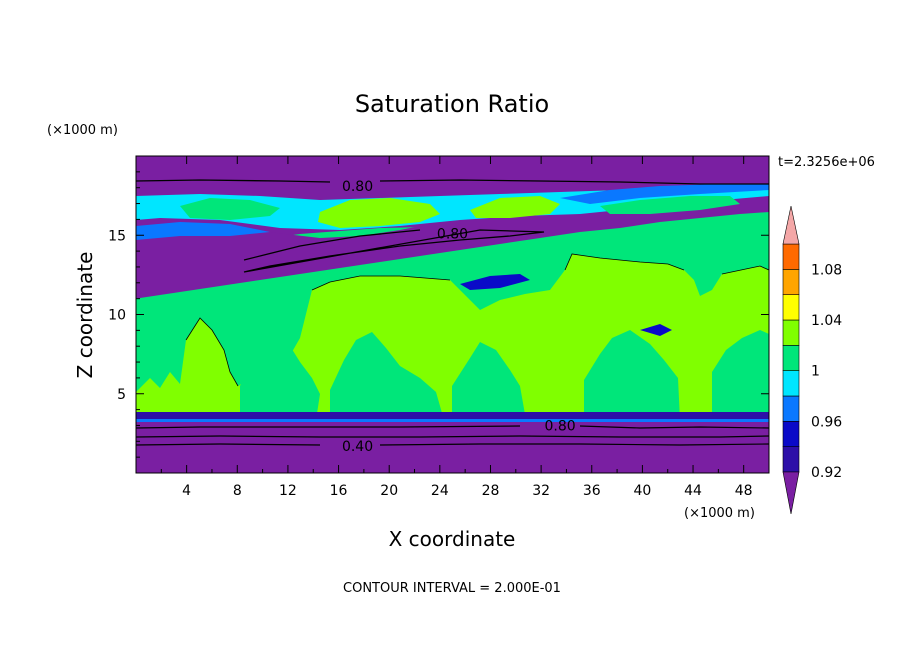  I want to click on field-region-lower-edge, so click(452, 420).